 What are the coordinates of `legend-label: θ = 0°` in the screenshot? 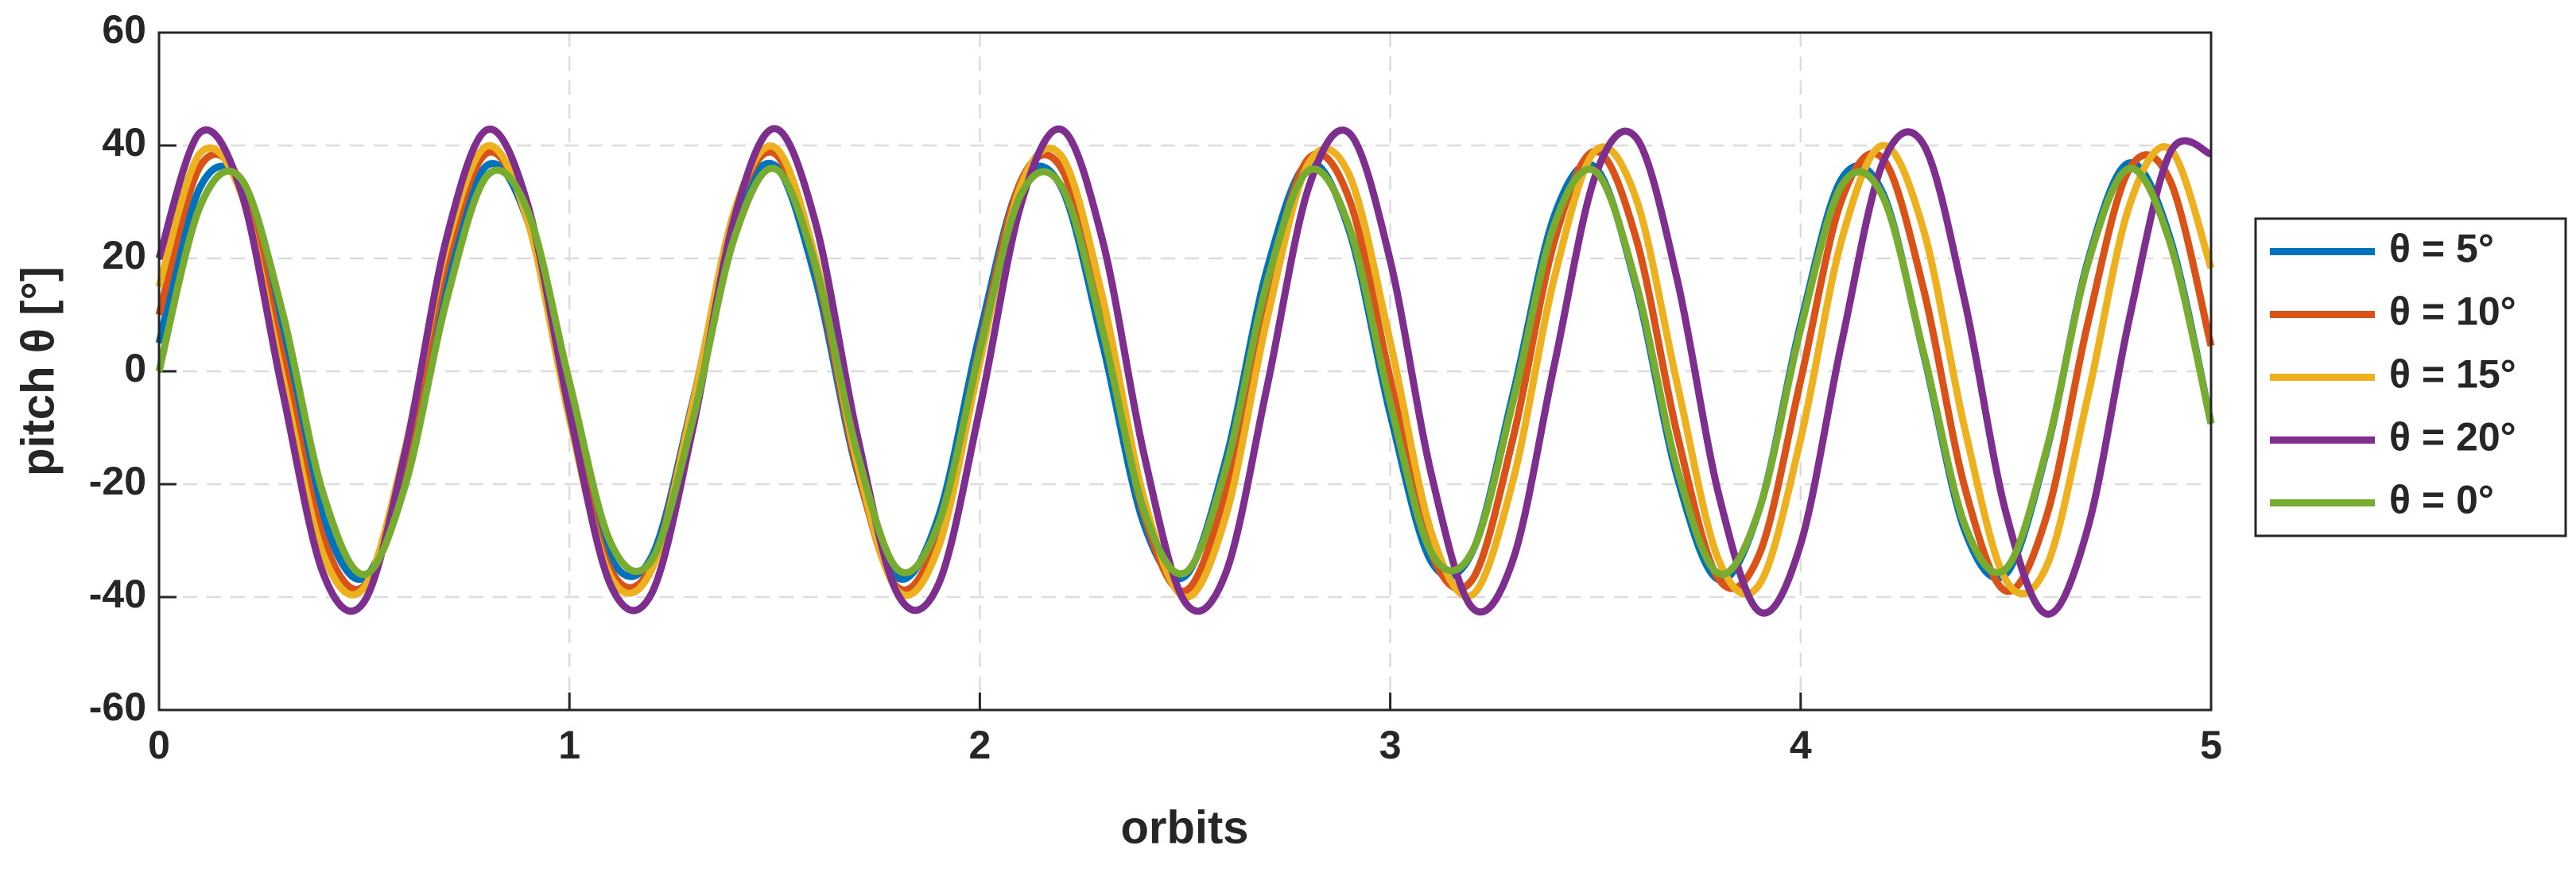 It's located at (2441, 500).